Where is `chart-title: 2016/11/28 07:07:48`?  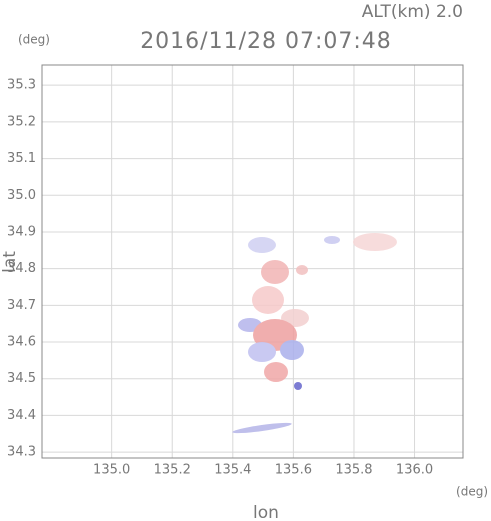
chart-title: 2016/11/28 07:07:48 is located at coordinates (266, 41).